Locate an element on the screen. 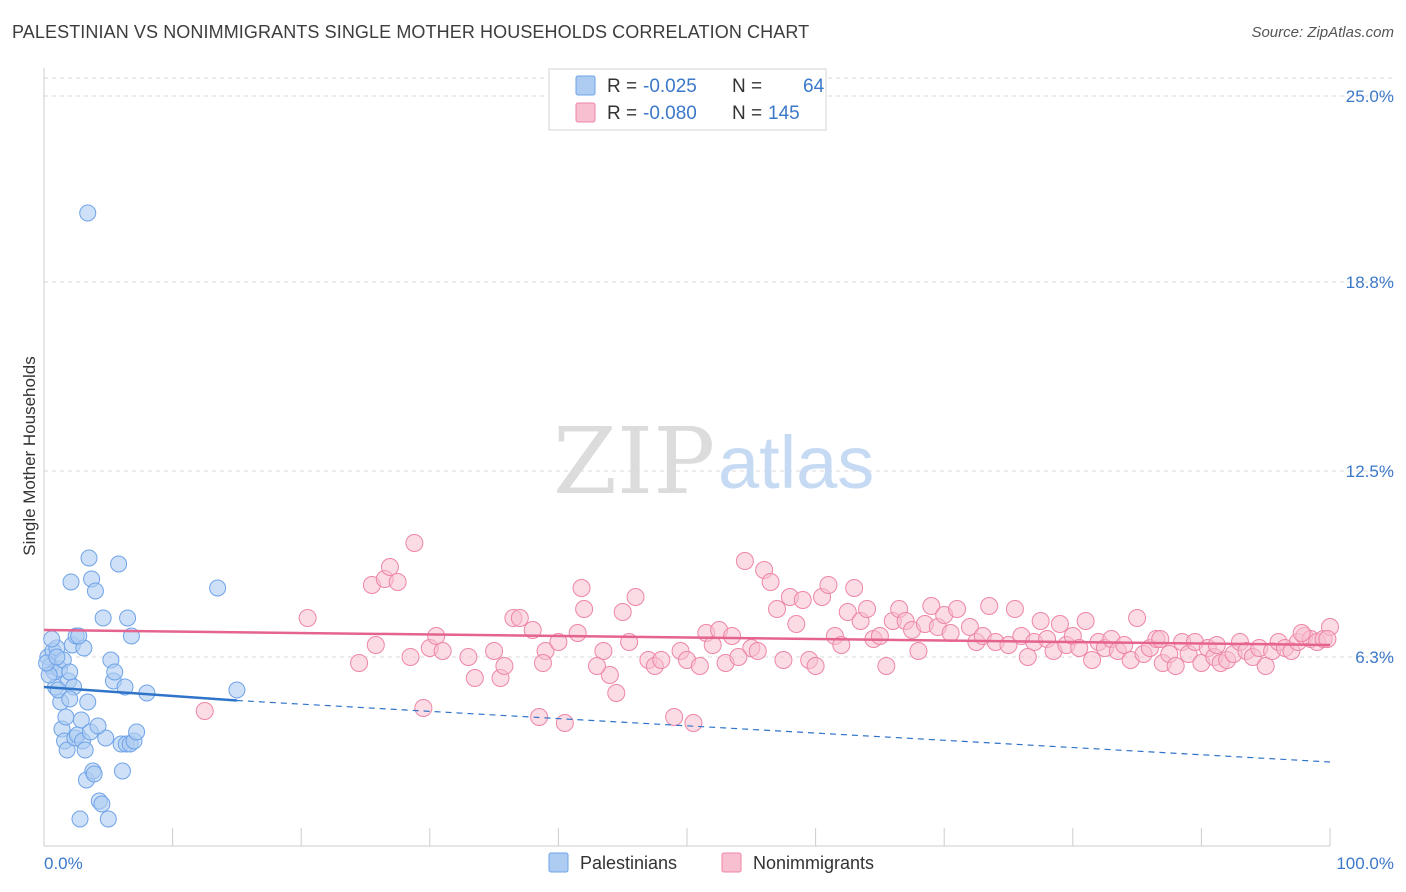 The image size is (1406, 892). palestinians-trend-line is located at coordinates (140, 693).